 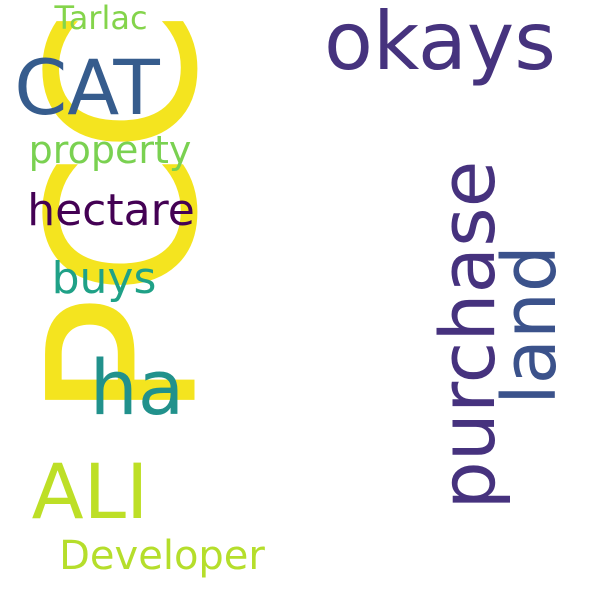 I want to click on word-developer: Developer, so click(x=162, y=556).